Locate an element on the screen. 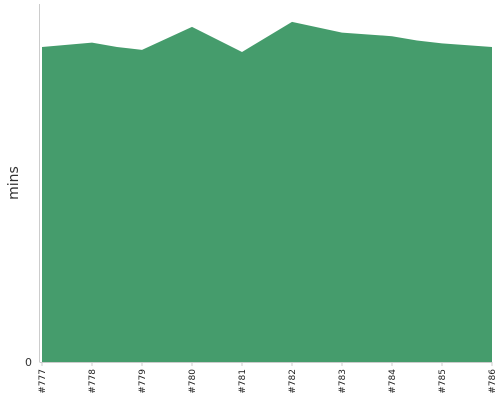 Image resolution: width=500 pixels, height=400 pixels. x-axis-ticks: #777 #778 #779 #780 #781 #782 #783 #784 #785 #786 is located at coordinates (268, 378).